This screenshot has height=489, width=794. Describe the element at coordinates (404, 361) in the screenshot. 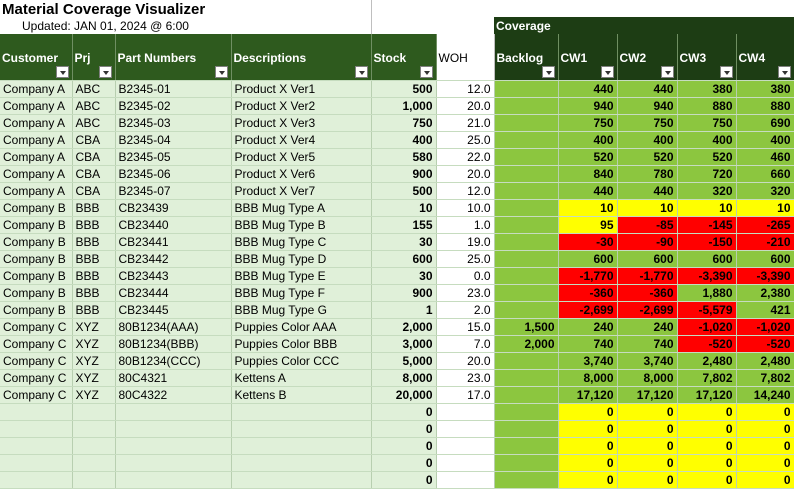

I see `cell-stock: 5,000` at that location.